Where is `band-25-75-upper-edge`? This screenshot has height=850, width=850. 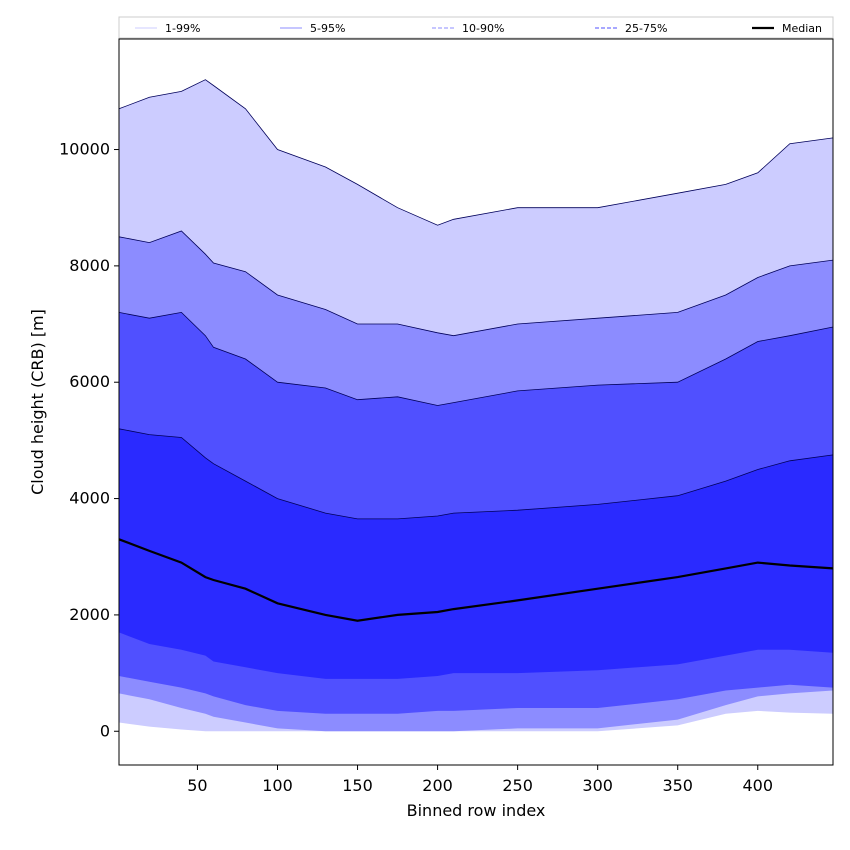
band-25-75-upper-edge is located at coordinates (476, 474).